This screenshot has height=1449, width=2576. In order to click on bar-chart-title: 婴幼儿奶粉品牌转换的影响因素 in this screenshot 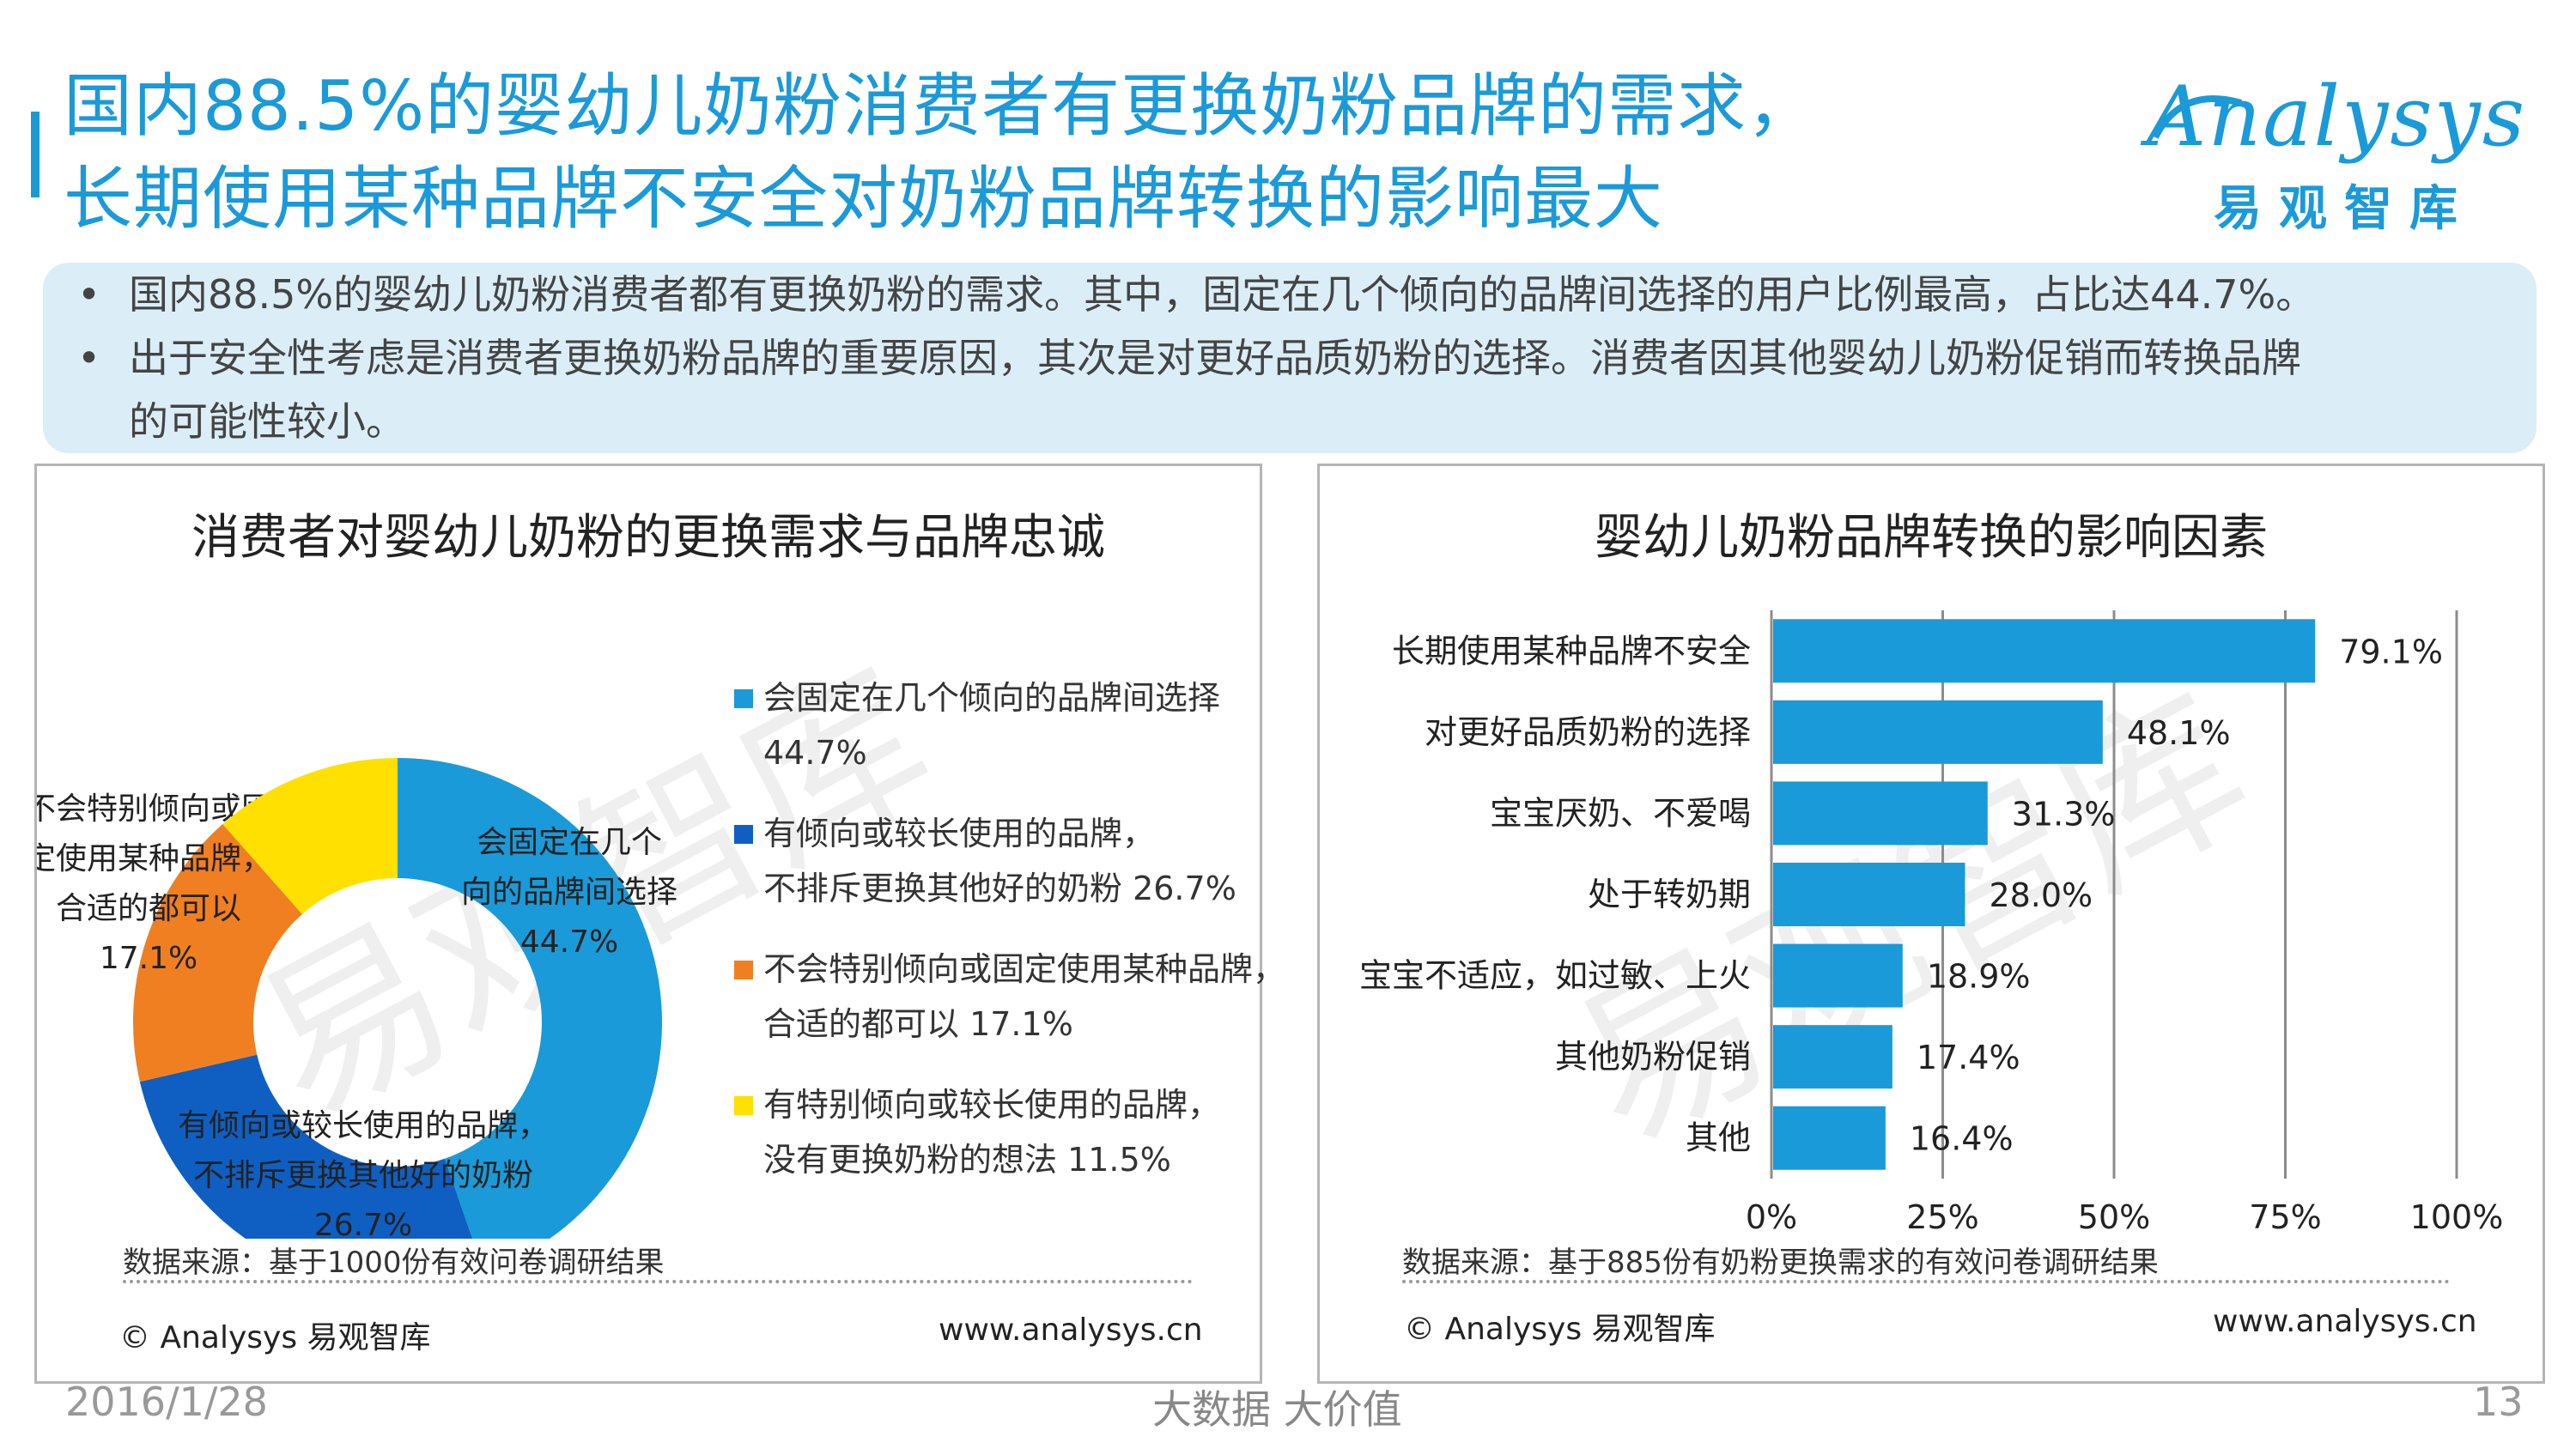, I will do `click(1931, 538)`.